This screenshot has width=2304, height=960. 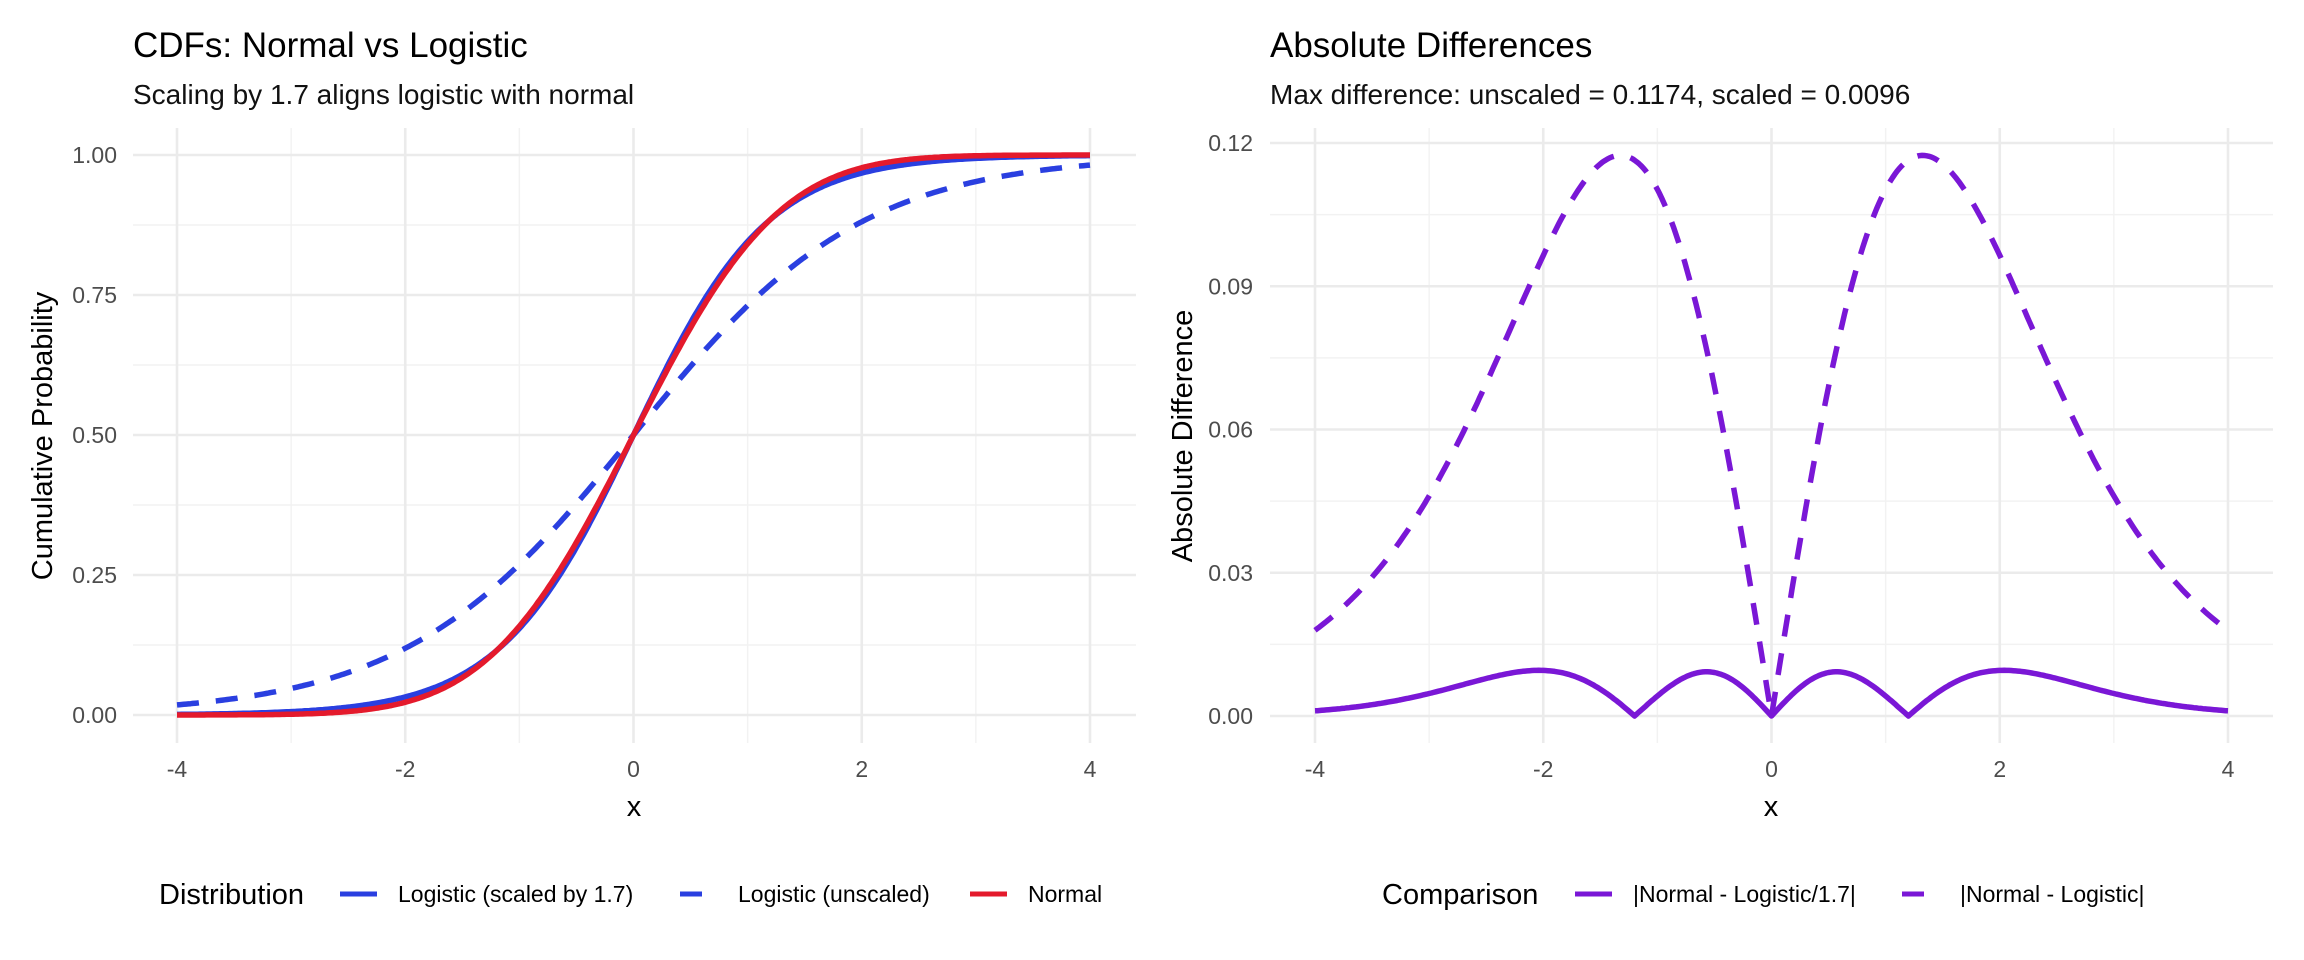 What do you see at coordinates (1065, 894) in the screenshot?
I see `legend-label-normal: Normal` at bounding box center [1065, 894].